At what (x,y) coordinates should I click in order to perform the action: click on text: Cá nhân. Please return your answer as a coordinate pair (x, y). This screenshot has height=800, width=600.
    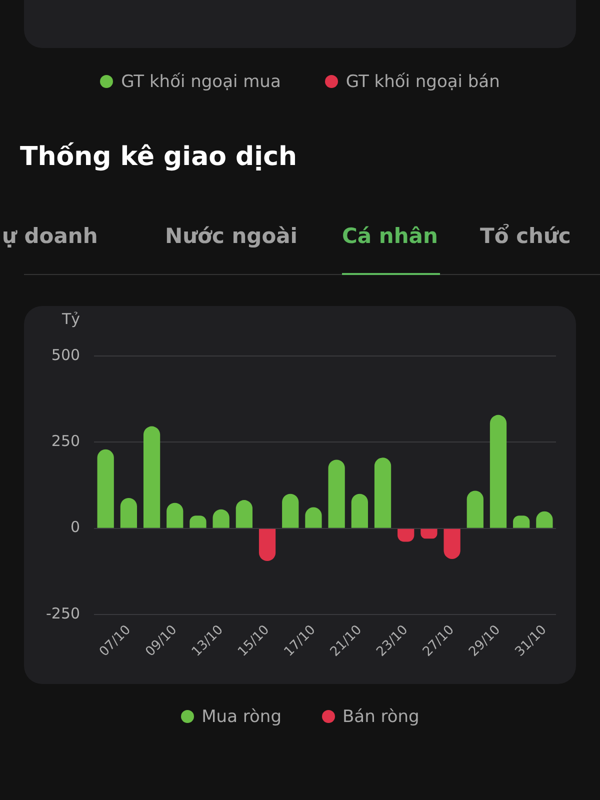
    Looking at the image, I should click on (390, 236).